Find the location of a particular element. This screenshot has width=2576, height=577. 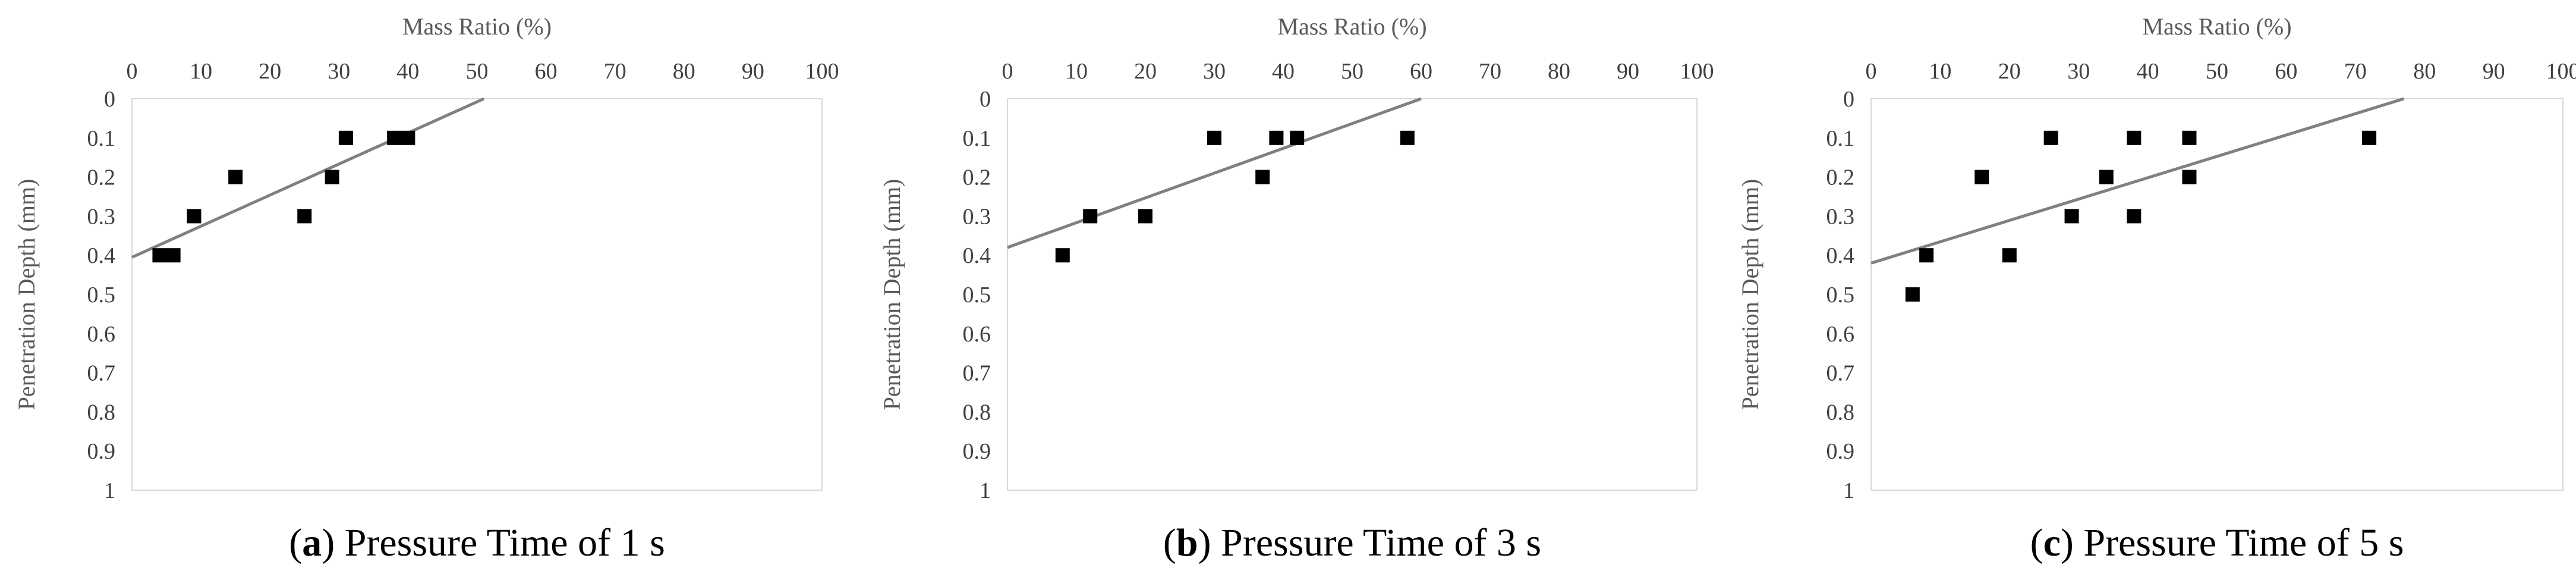

panel-caption: (c) Pressure Time of 5 s is located at coordinates (2217, 543).